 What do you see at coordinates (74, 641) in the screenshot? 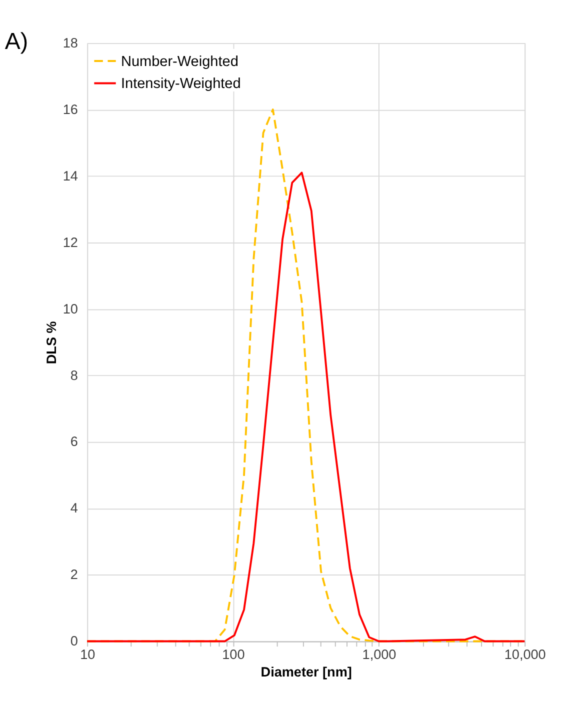
I see `y-tick-label: 0` at bounding box center [74, 641].